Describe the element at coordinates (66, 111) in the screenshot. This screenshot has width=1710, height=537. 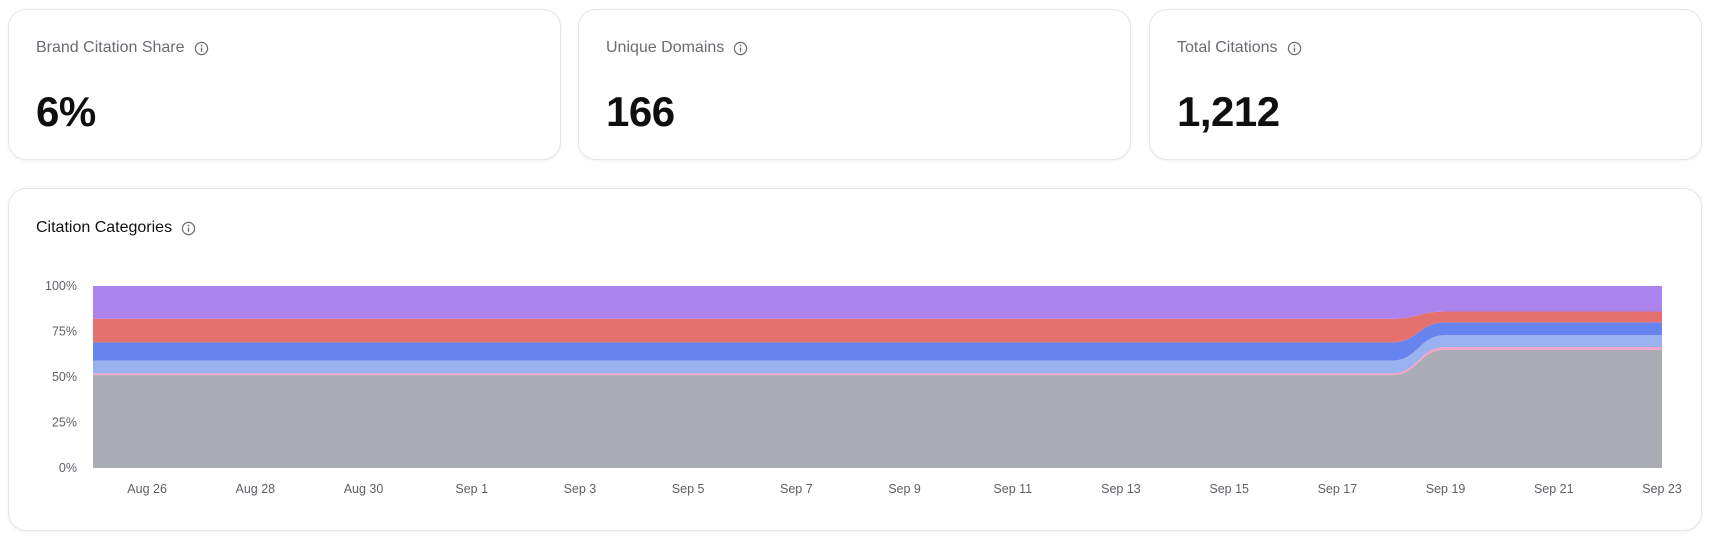
I see `kpi-value: 6%` at that location.